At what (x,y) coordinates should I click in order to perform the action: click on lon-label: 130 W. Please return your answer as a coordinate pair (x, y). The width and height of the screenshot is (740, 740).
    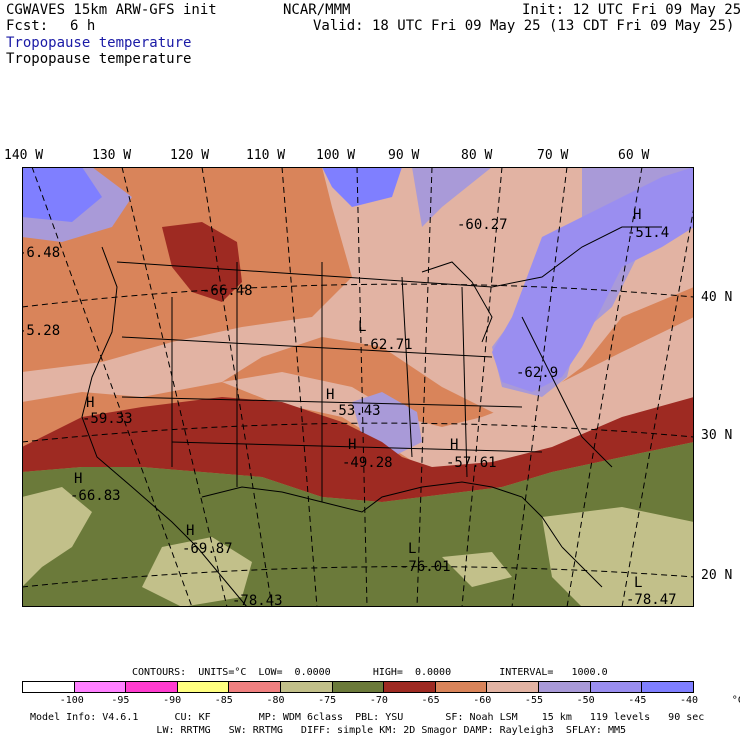
    Looking at the image, I should click on (112, 155).